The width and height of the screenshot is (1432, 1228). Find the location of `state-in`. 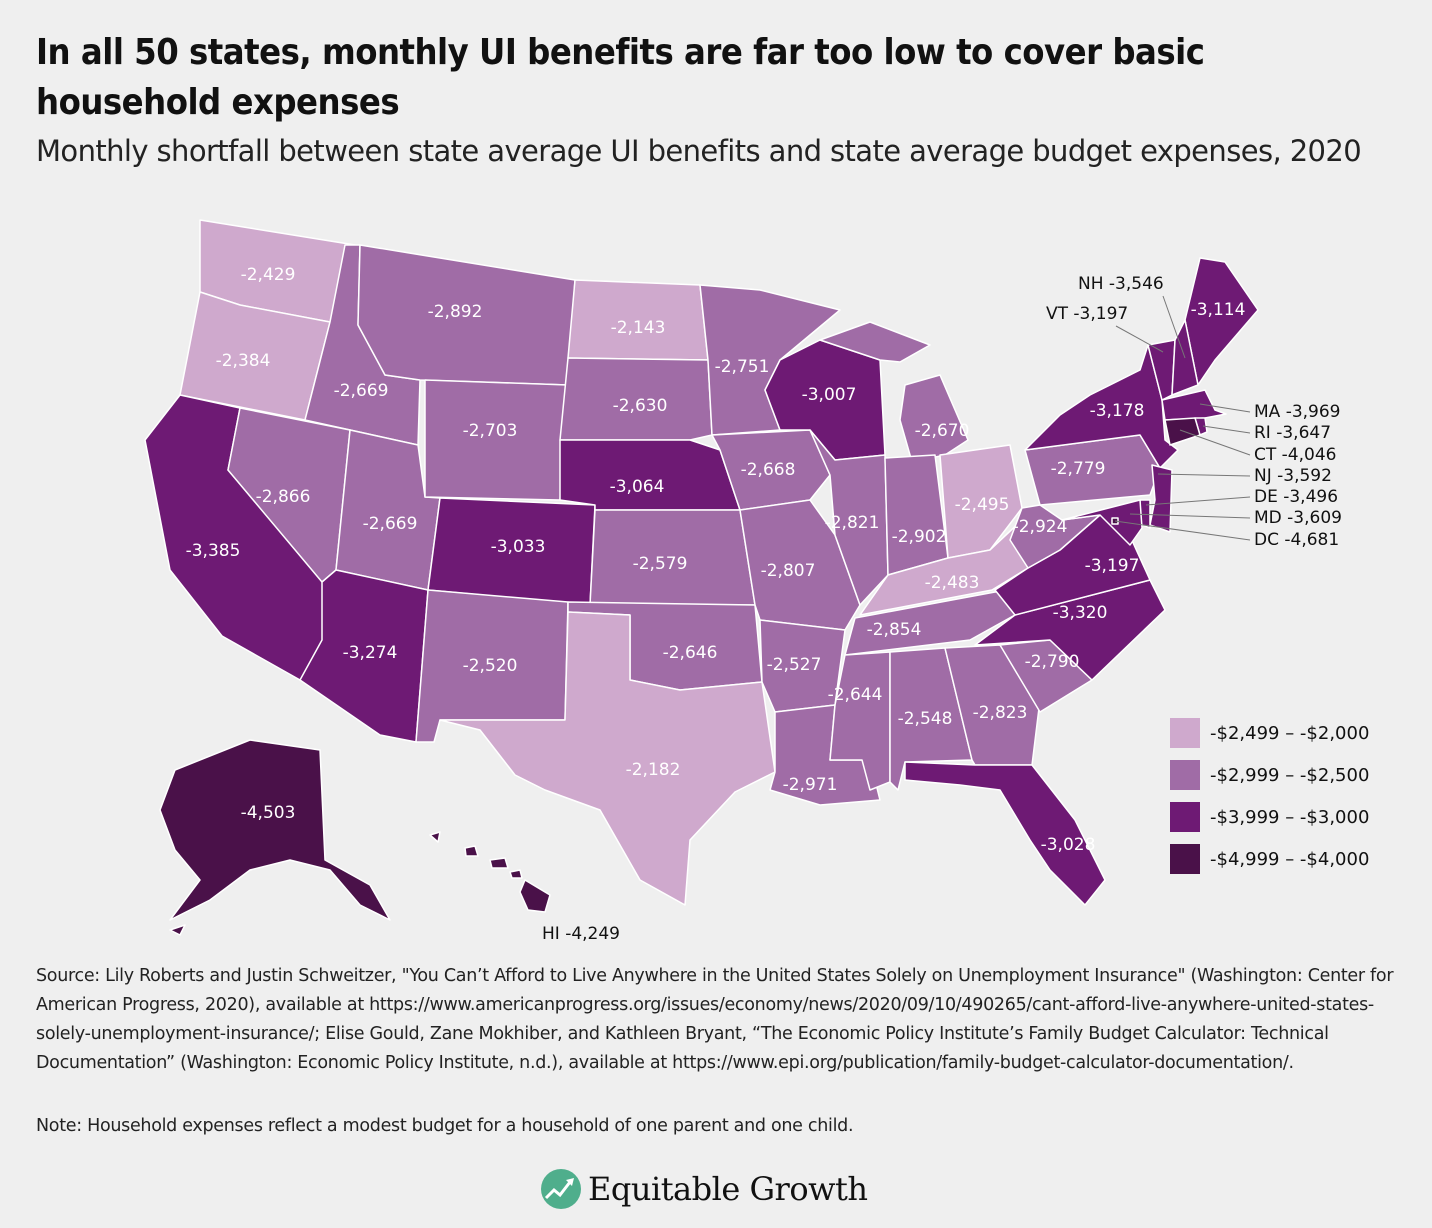

state-in is located at coordinates (916, 515).